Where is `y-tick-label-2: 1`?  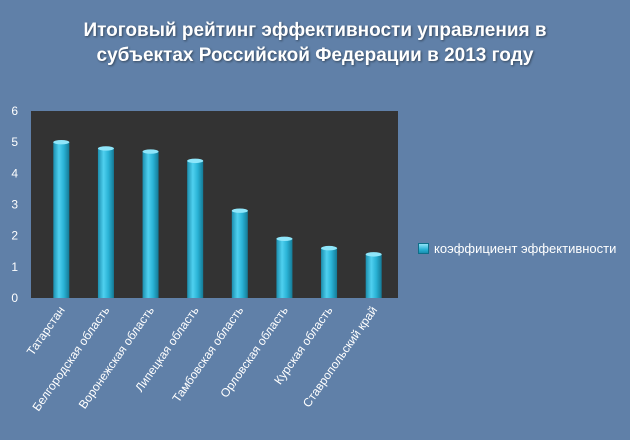
y-tick-label-2: 1 is located at coordinates (14, 267).